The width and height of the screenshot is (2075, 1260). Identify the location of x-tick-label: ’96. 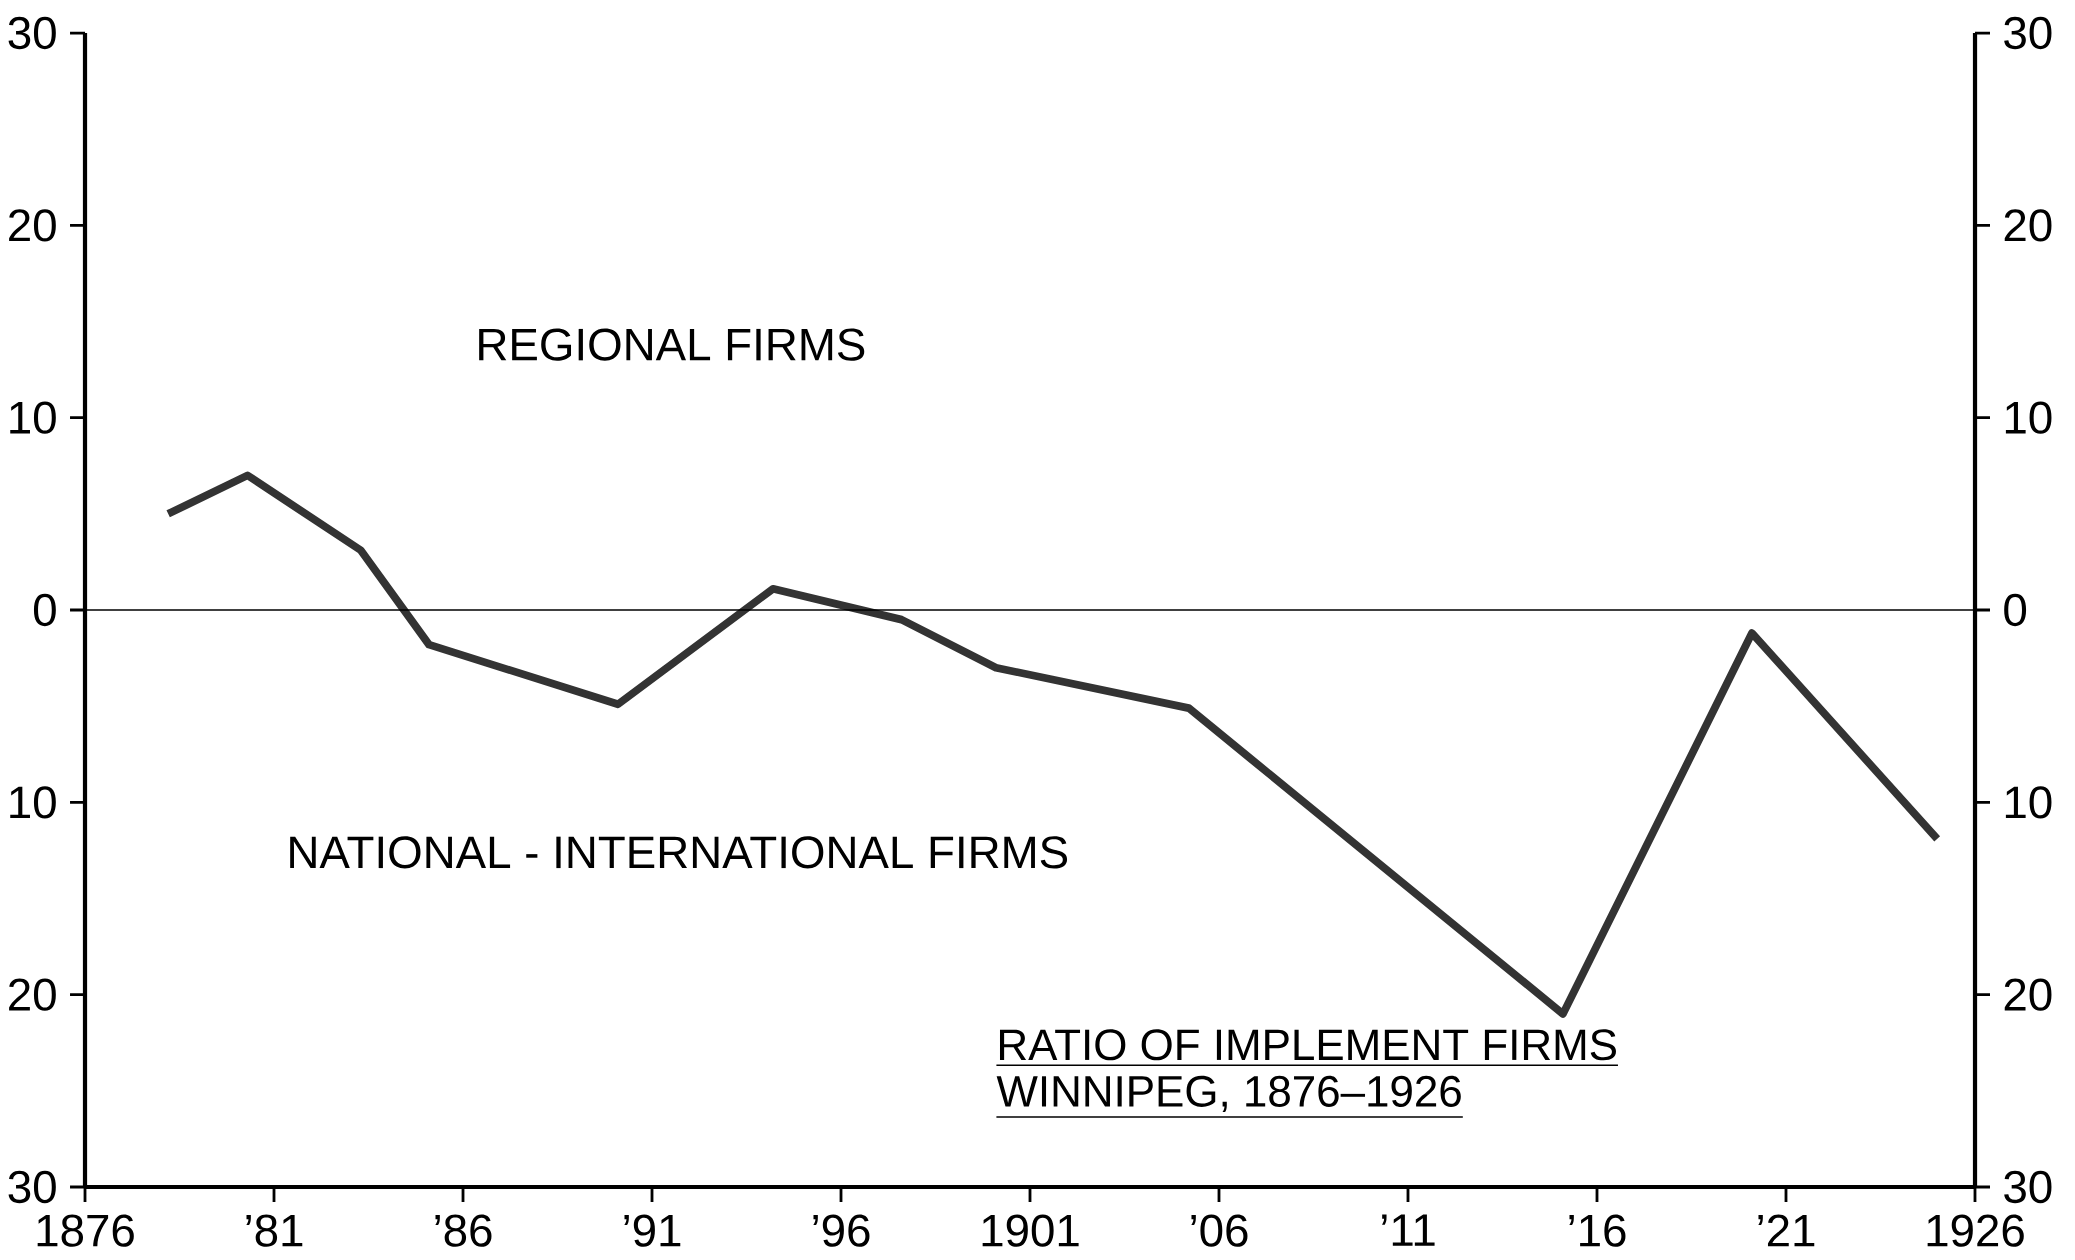
(841, 1230).